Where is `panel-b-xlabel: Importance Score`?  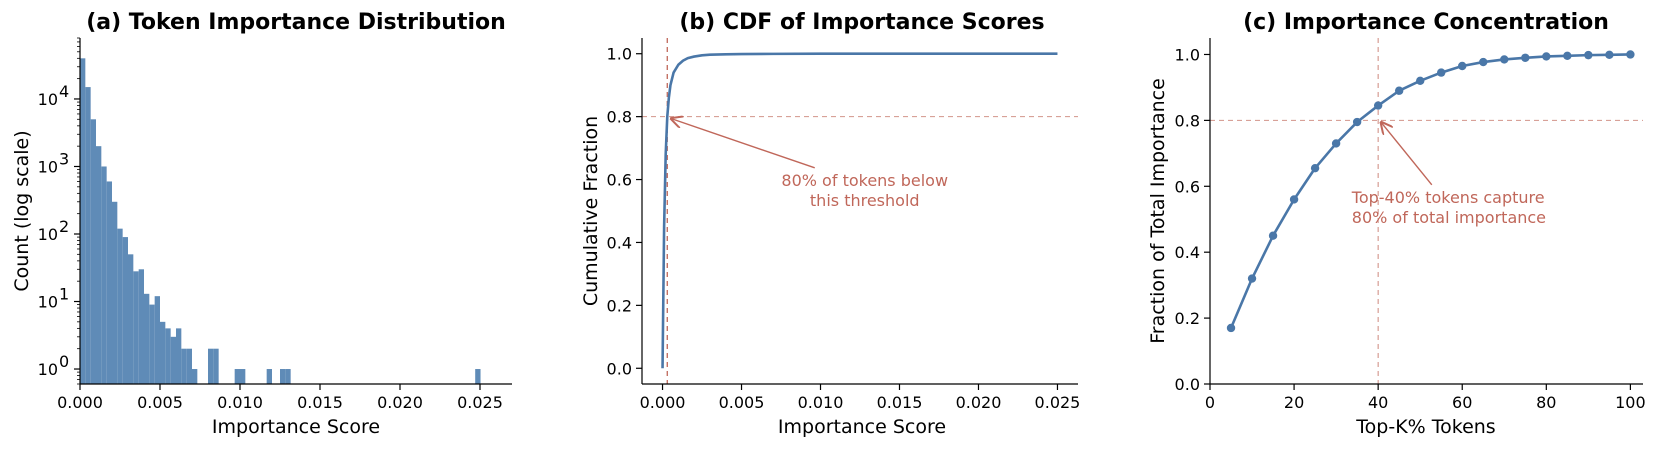 panel-b-xlabel: Importance Score is located at coordinates (862, 427).